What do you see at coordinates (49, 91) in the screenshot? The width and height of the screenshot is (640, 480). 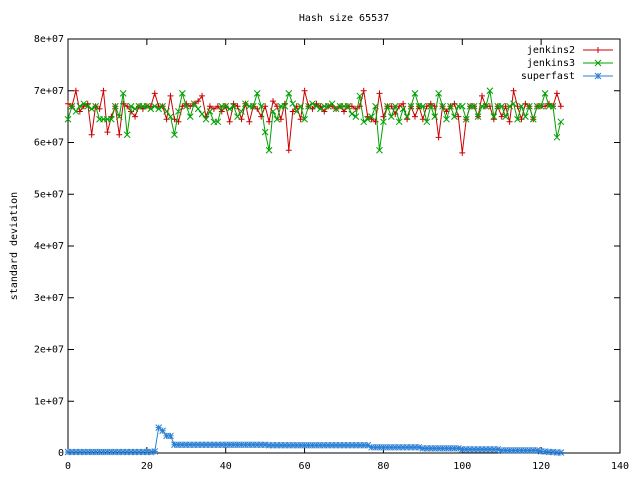 I see `y-tick-label: 7e+07` at bounding box center [49, 91].